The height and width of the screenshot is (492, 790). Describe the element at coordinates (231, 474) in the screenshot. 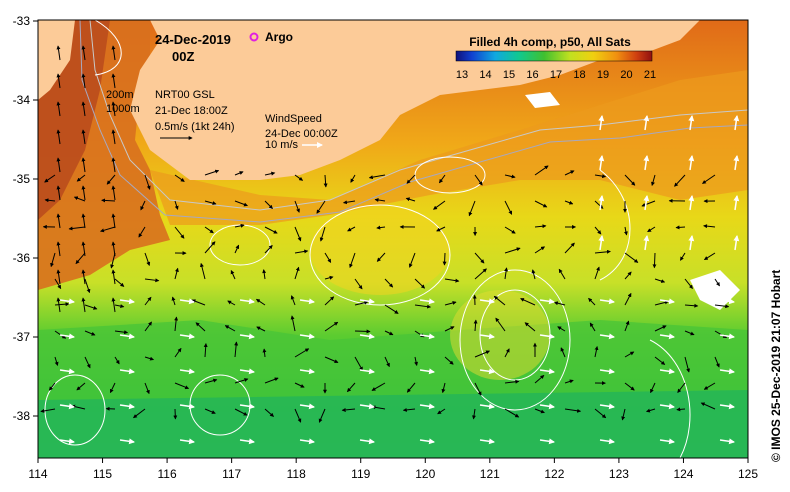

I see `x-tick-label: 117` at that location.